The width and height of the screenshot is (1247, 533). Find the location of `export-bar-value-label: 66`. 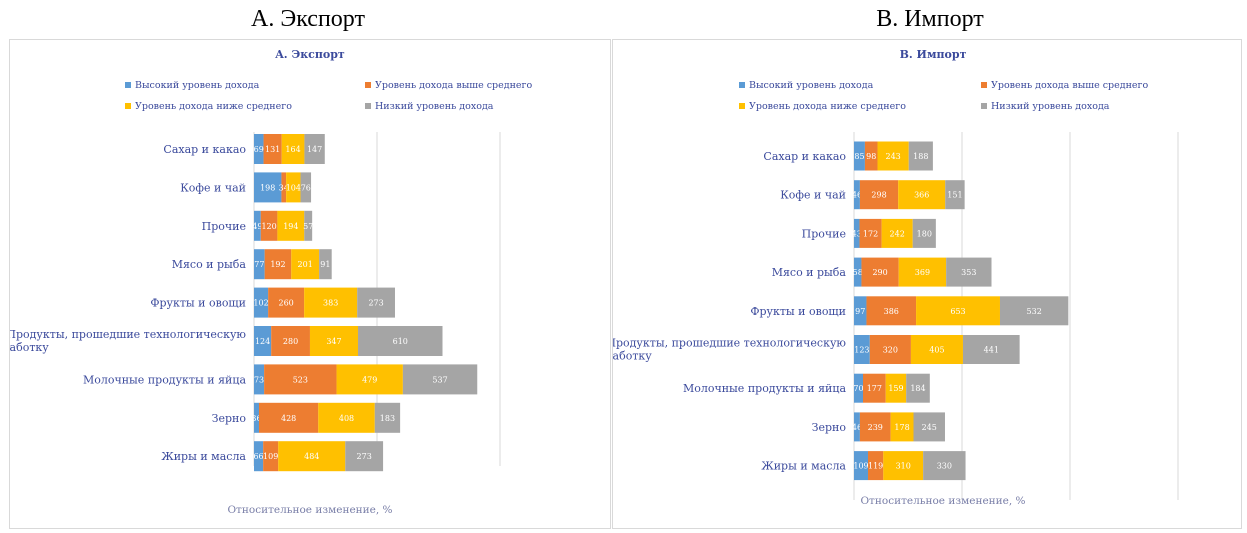

export-bar-value-label: 66 is located at coordinates (258, 456).